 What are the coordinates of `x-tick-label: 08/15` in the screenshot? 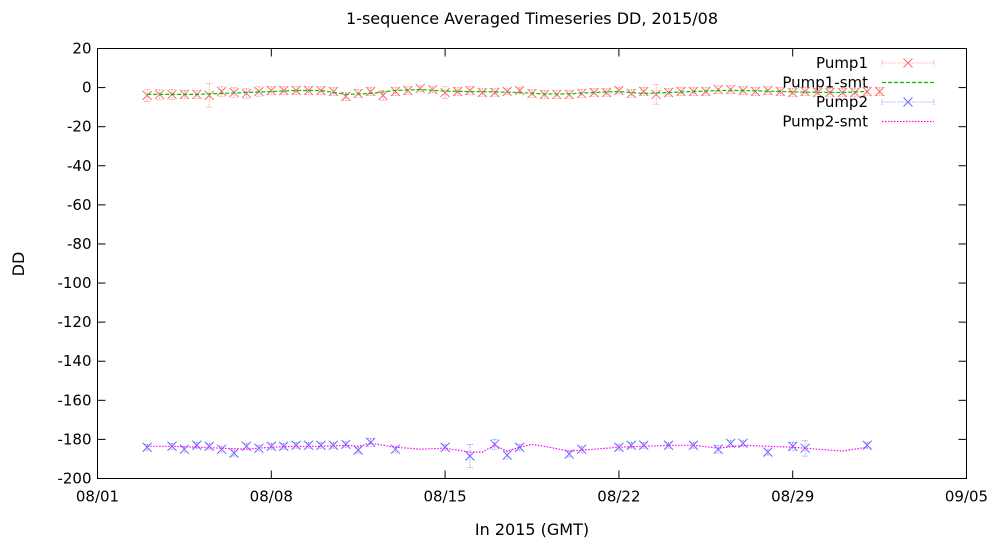 It's located at (444, 497).